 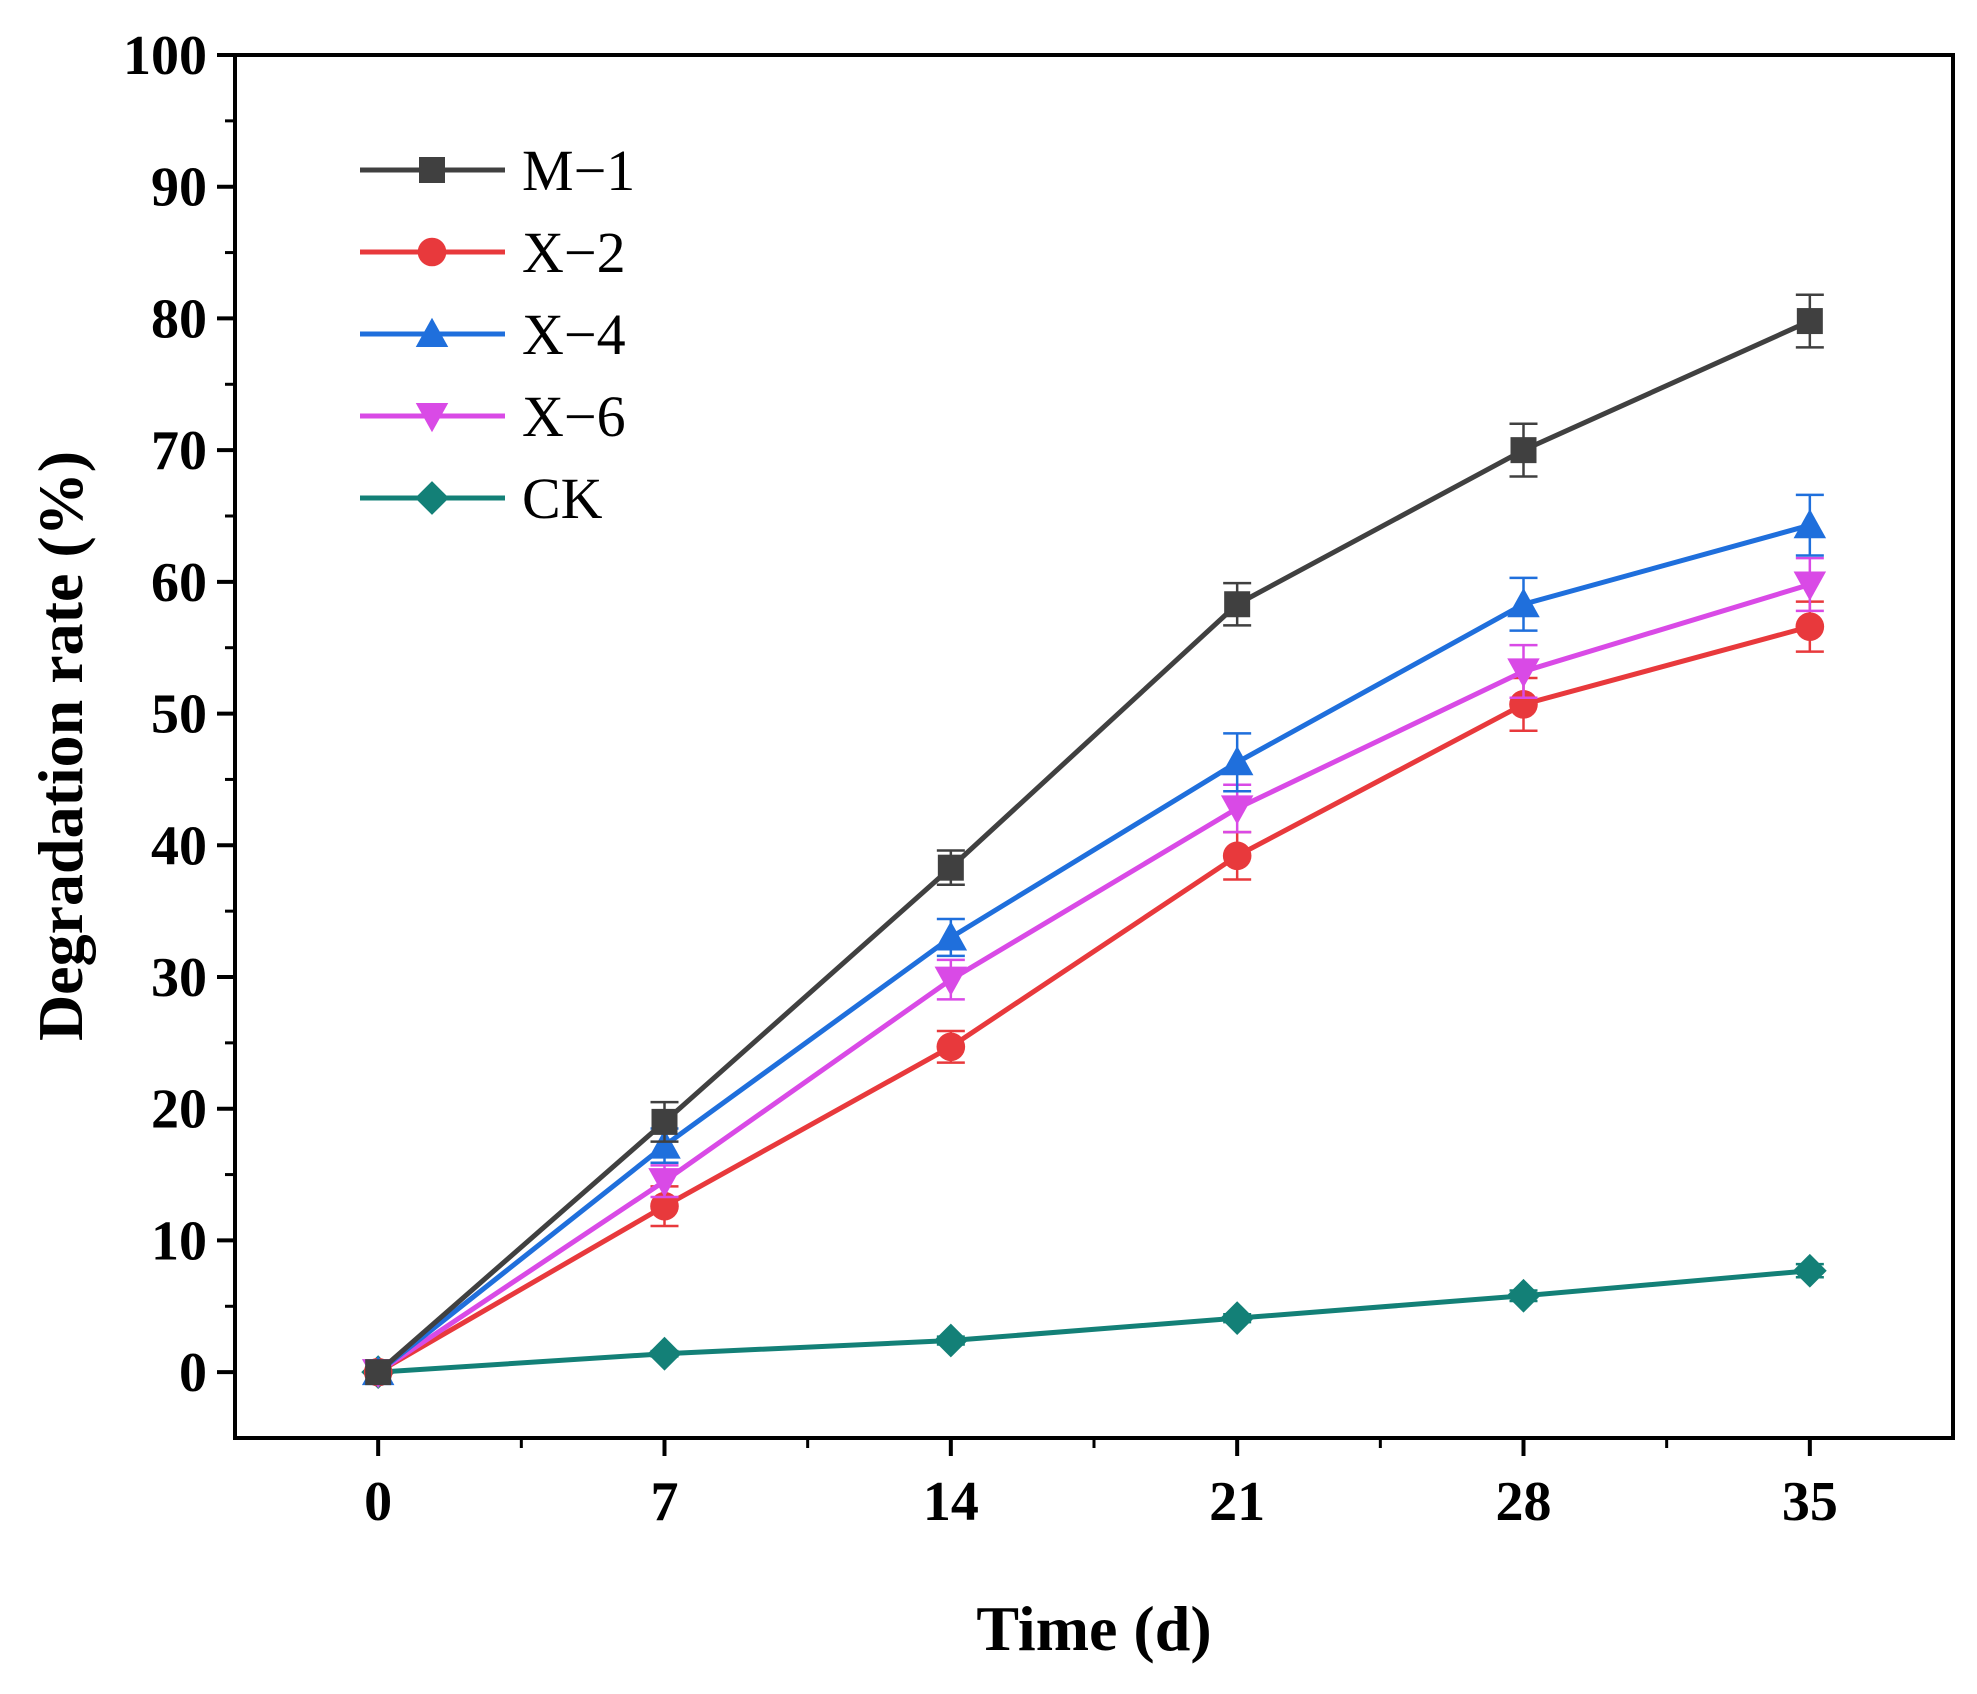 I want to click on x-tick-label: 7, so click(x=665, y=1502).